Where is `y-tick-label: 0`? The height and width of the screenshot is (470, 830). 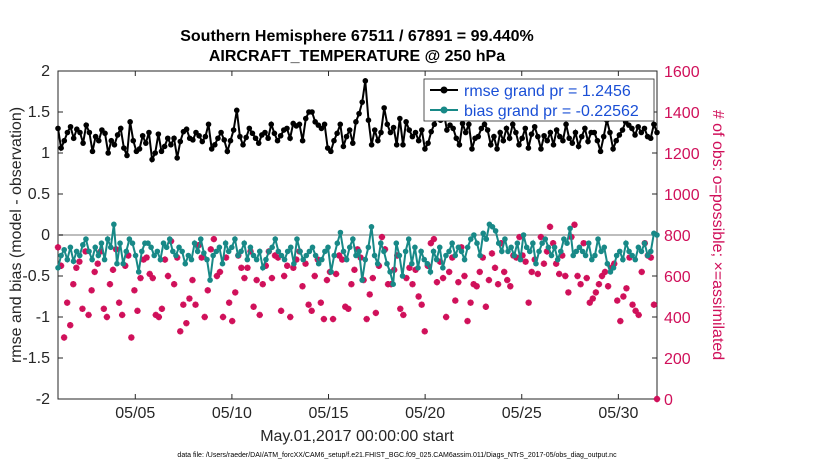 y-tick-label: 0 is located at coordinates (45, 235).